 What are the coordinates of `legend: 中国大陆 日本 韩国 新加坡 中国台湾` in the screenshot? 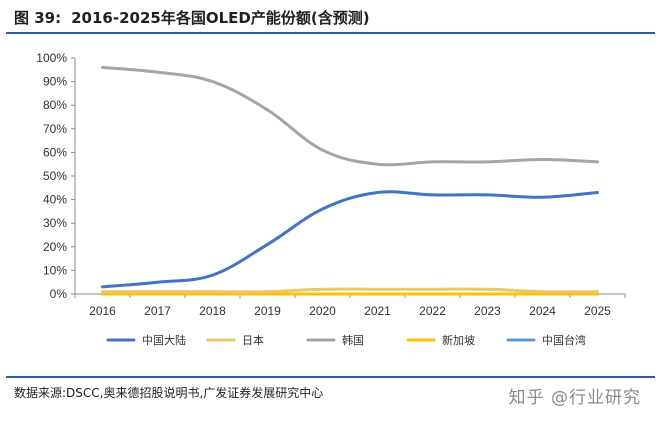 It's located at (346, 340).